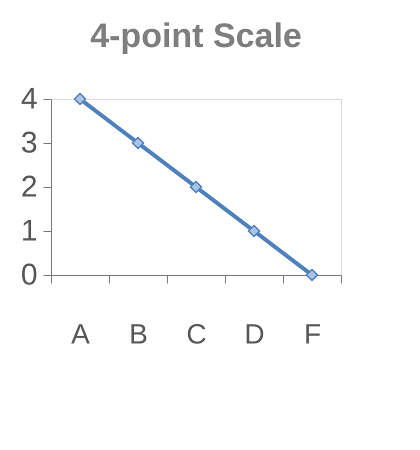  What do you see at coordinates (254, 334) in the screenshot?
I see `x-tick-label: D` at bounding box center [254, 334].